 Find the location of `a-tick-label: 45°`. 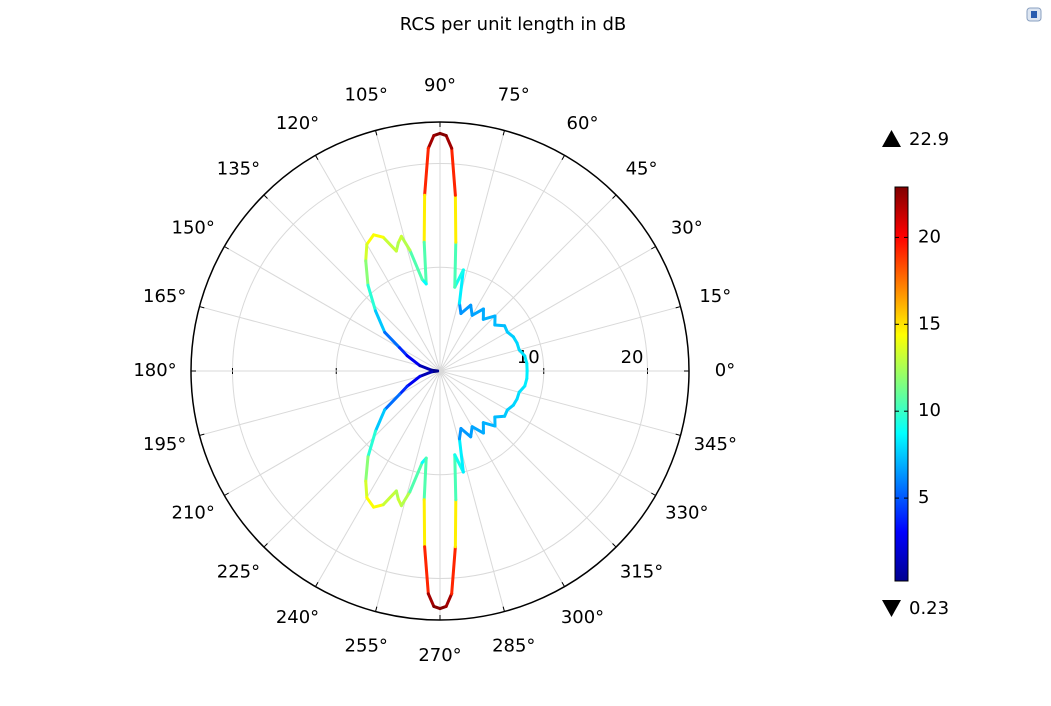

a-tick-label: 45° is located at coordinates (642, 168).